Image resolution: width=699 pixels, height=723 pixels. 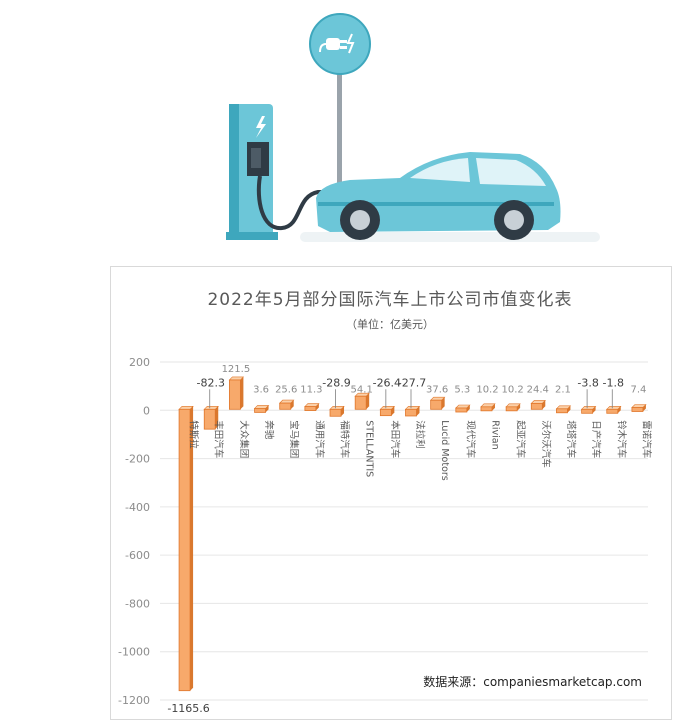 What do you see at coordinates (261, 389) in the screenshot?
I see `value-label: 3.6` at bounding box center [261, 389].